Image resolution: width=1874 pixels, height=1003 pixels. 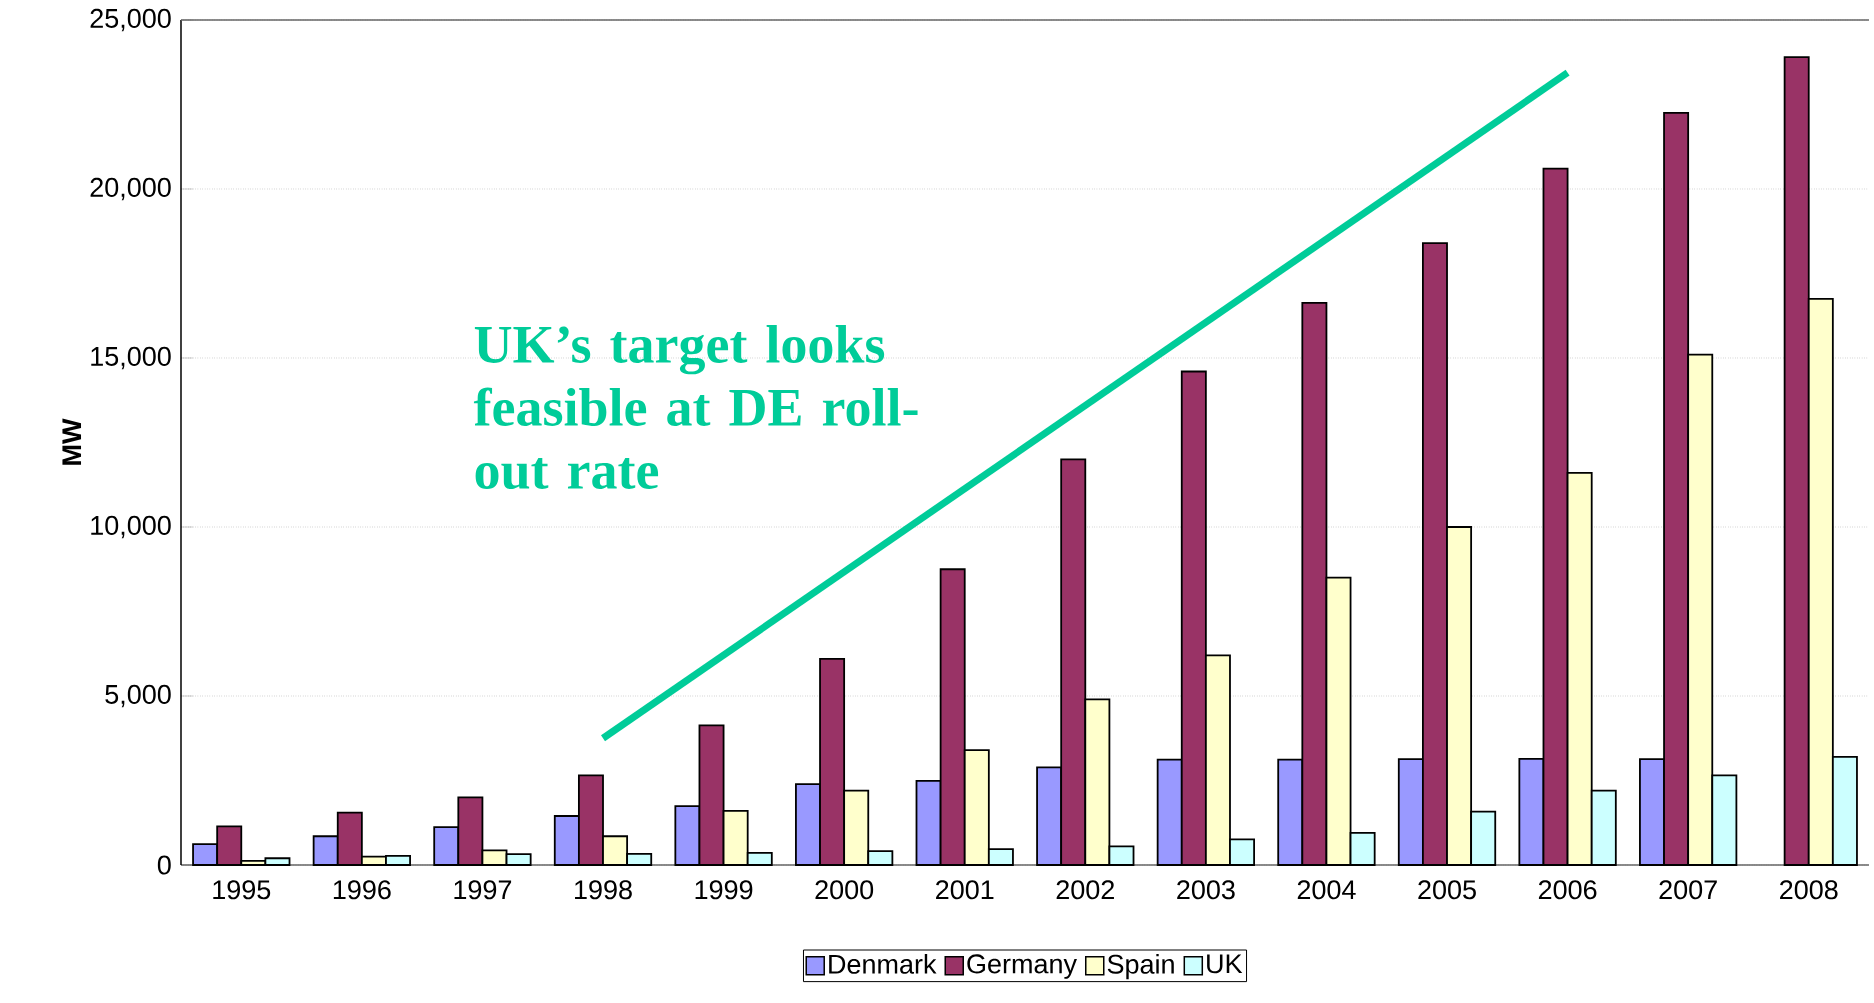 I want to click on y-tick-label: 5,000, so click(x=138, y=696).